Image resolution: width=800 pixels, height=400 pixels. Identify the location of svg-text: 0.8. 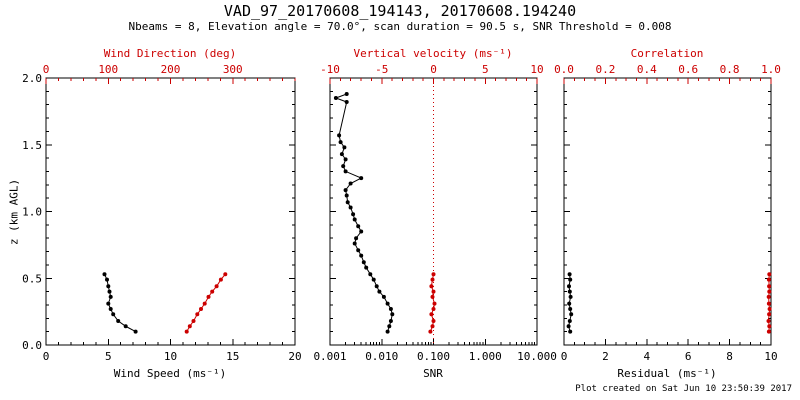
(730, 69).